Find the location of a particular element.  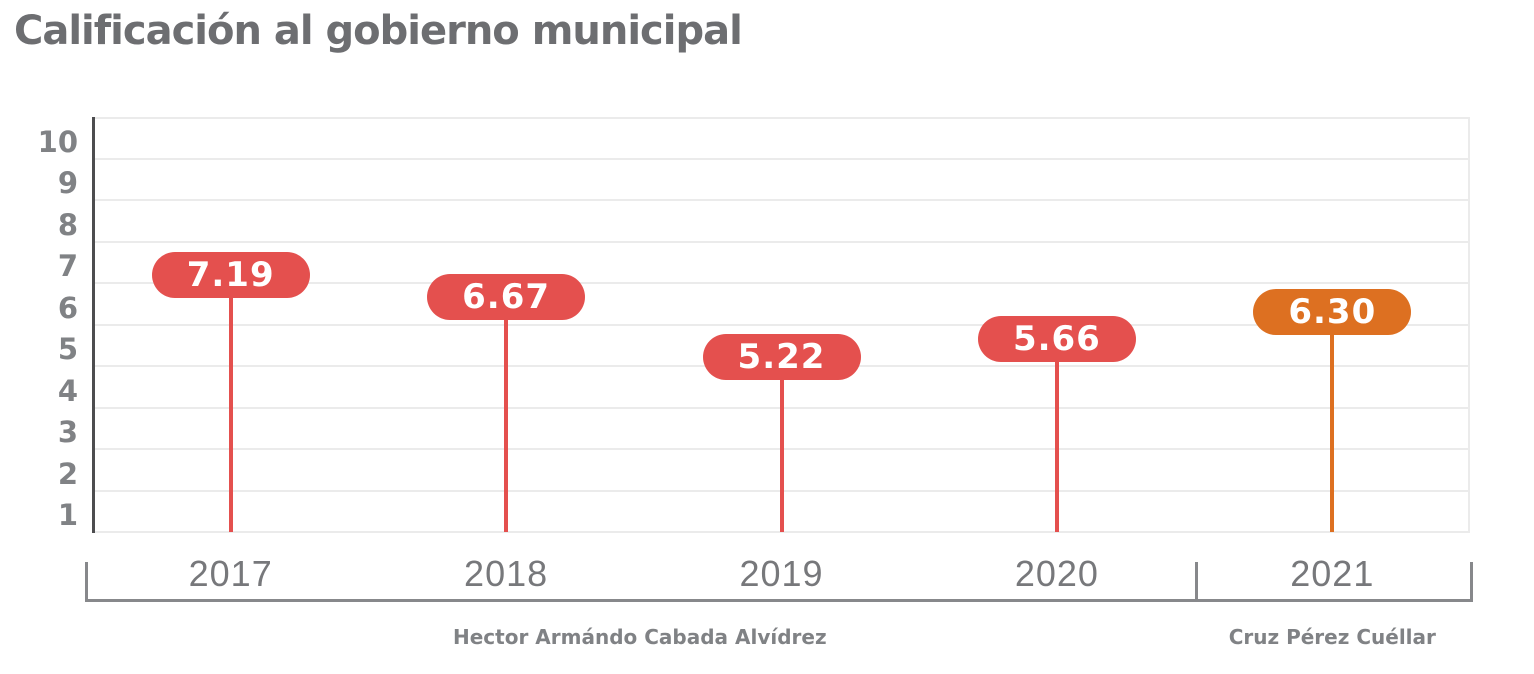

plot-top-border is located at coordinates (781, 118).